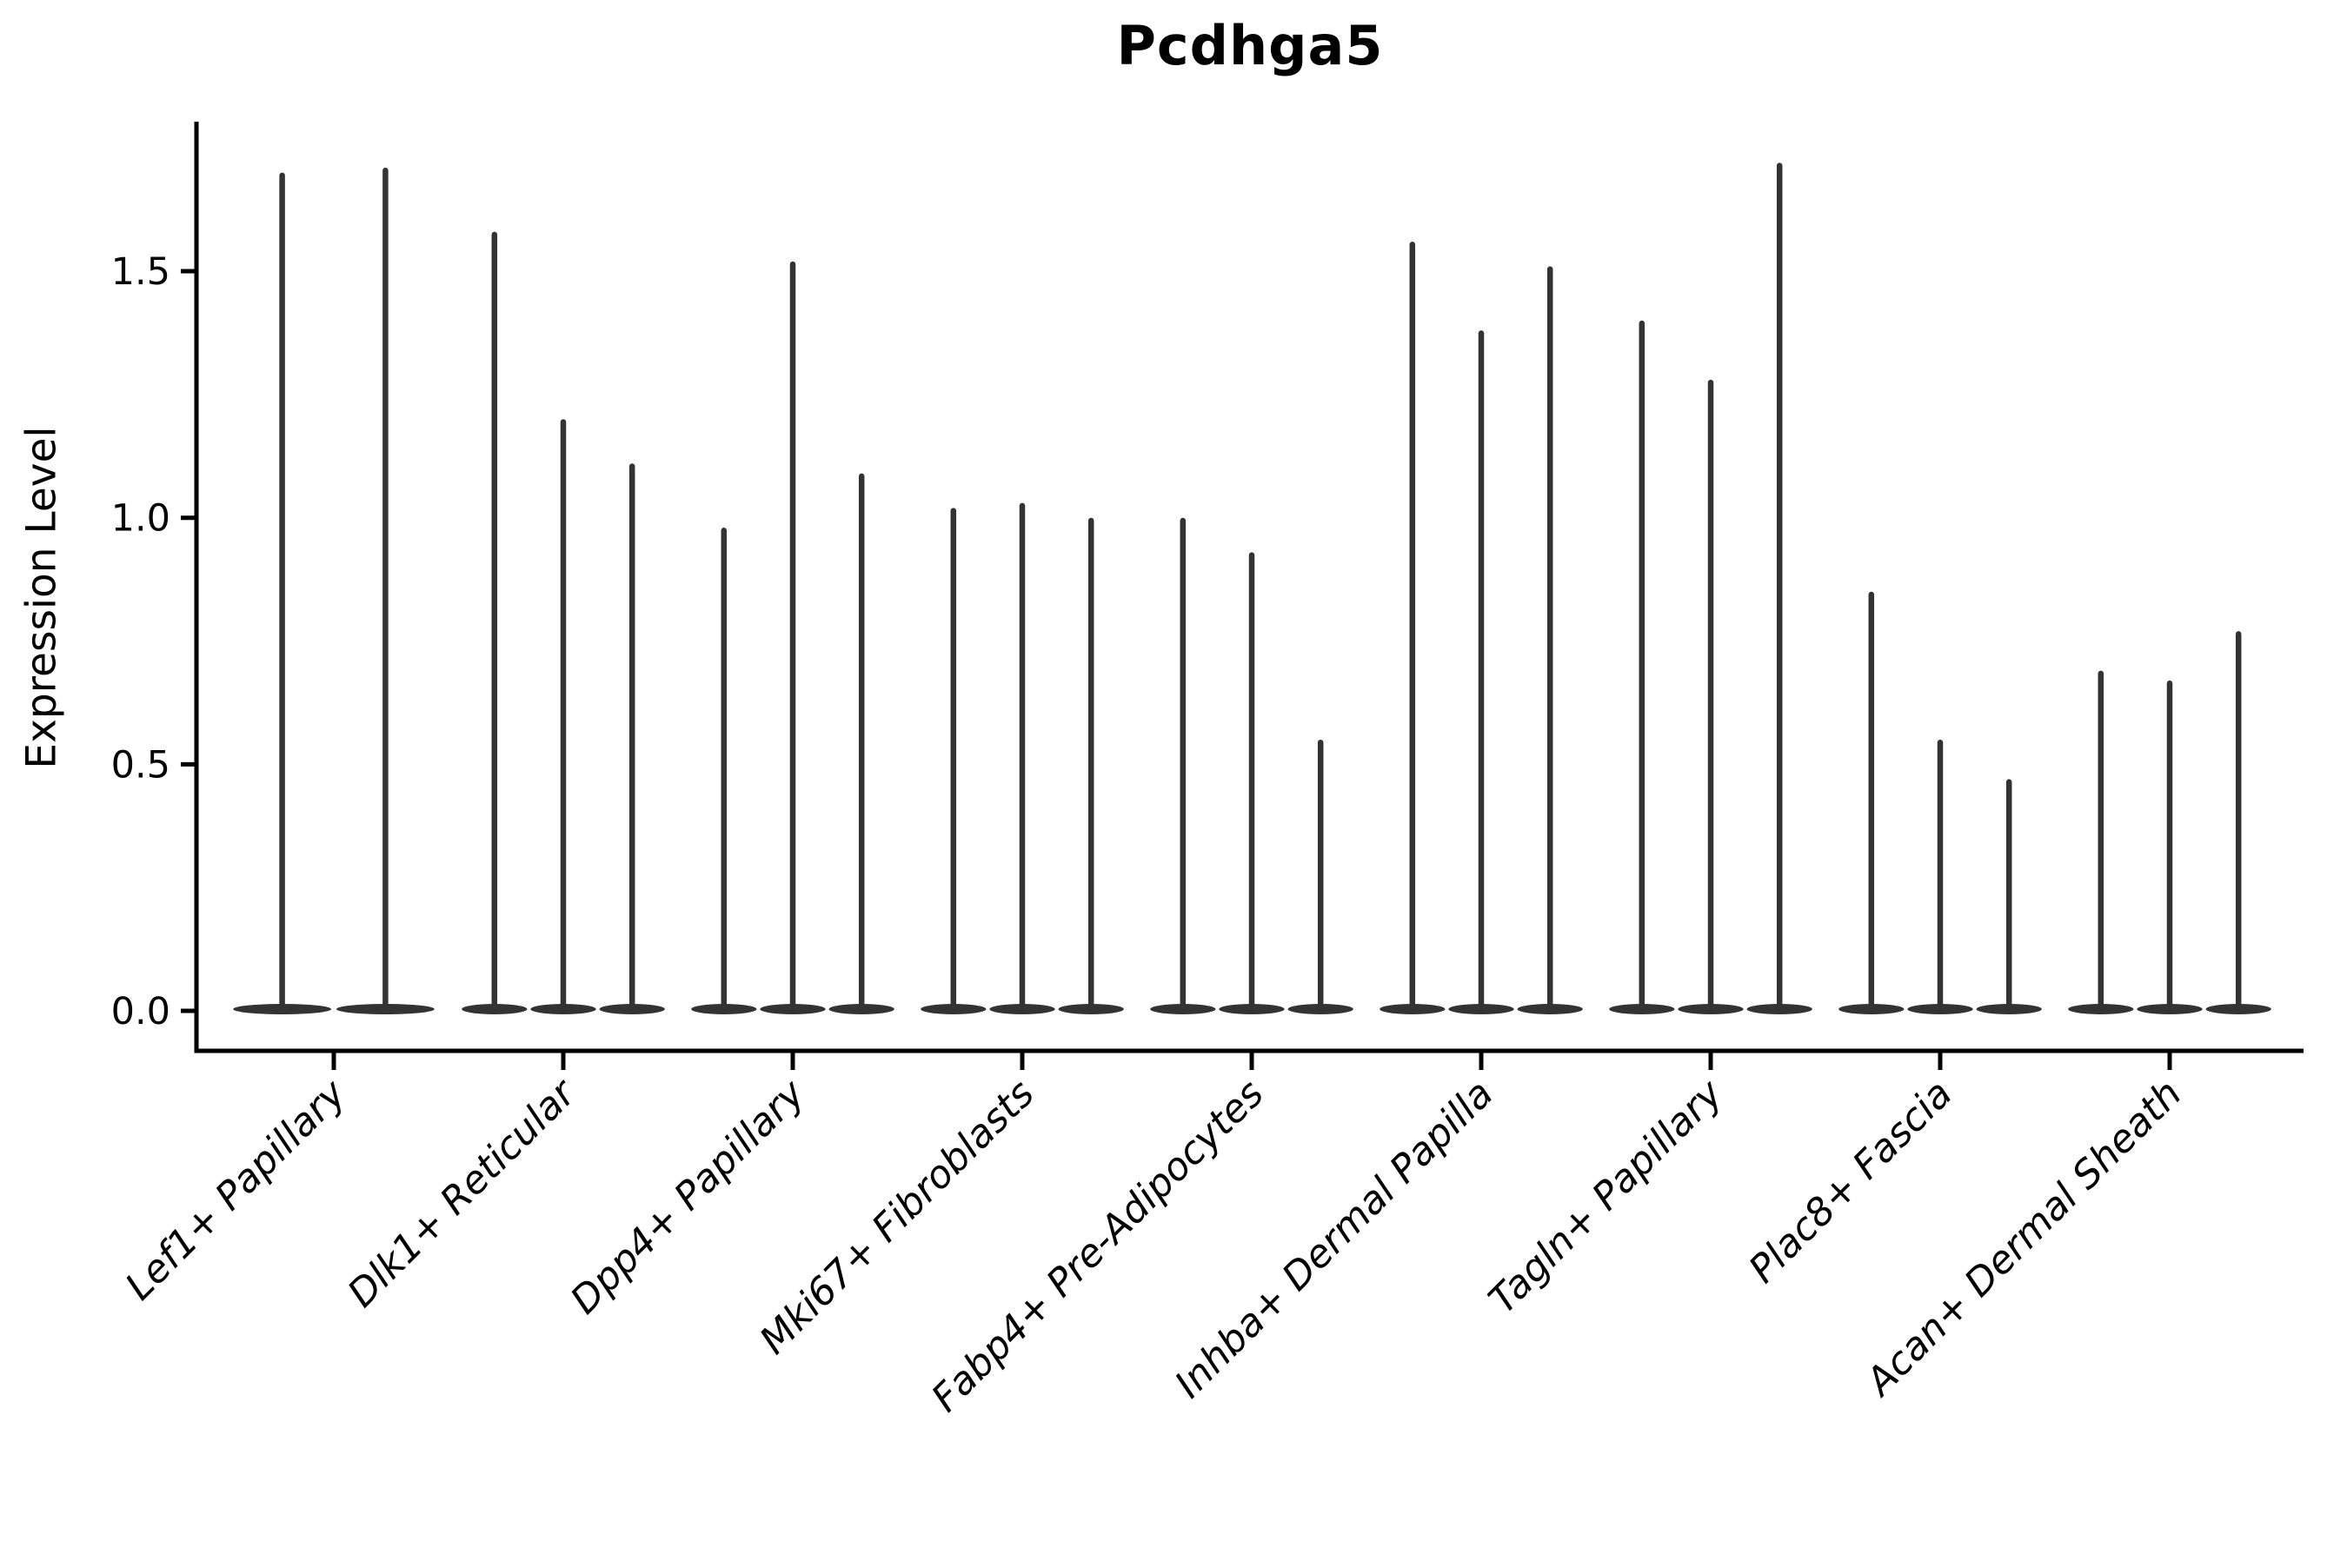 The image size is (2347, 1568). What do you see at coordinates (688, 1197) in the screenshot?
I see `x-tick-label: Dpp4+ Papillary` at bounding box center [688, 1197].